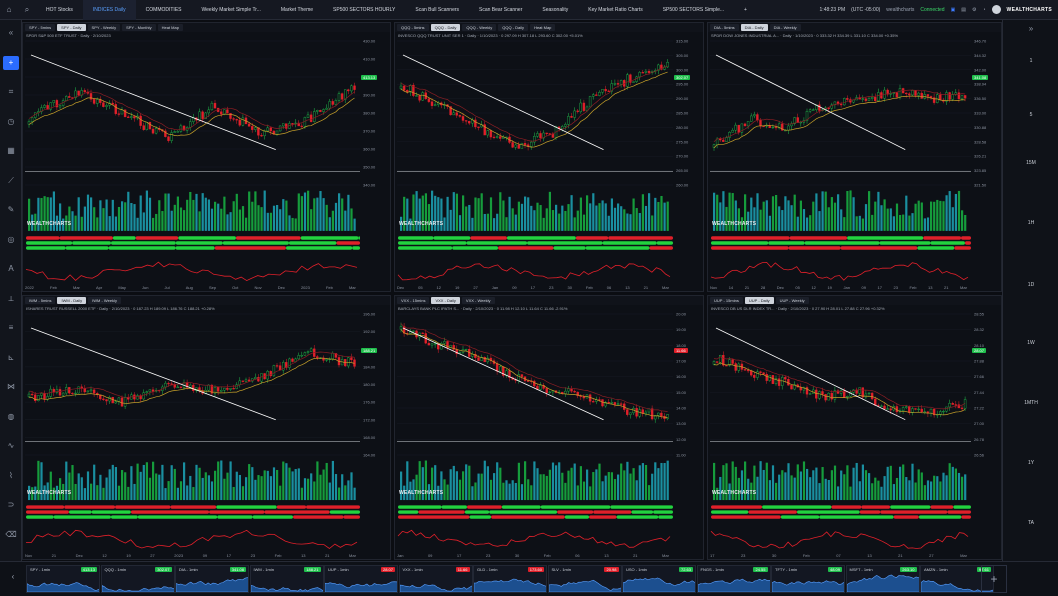 This screenshot has width=1058, height=596. Describe the element at coordinates (759, 300) in the screenshot. I see `chart-tab: UUP - Daily` at that location.